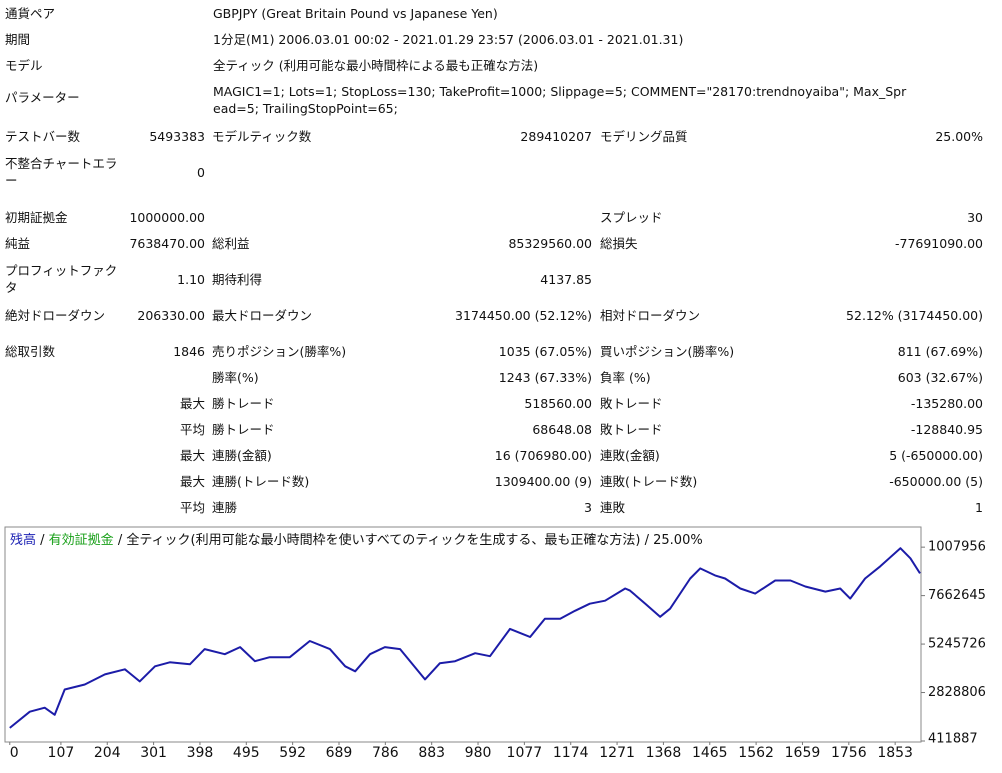  I want to click on stat-label: 総損失, so click(619, 243).